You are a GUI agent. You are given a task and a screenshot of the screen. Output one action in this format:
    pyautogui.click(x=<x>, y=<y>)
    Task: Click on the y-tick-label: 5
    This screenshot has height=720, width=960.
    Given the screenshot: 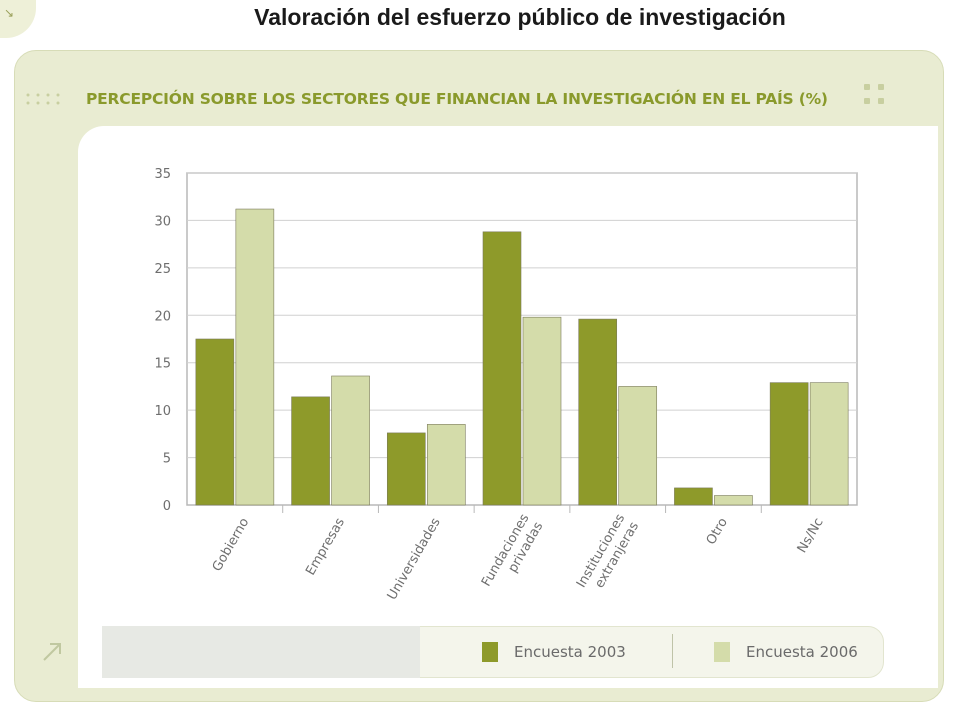 What is the action you would take?
    pyautogui.click(x=167, y=459)
    